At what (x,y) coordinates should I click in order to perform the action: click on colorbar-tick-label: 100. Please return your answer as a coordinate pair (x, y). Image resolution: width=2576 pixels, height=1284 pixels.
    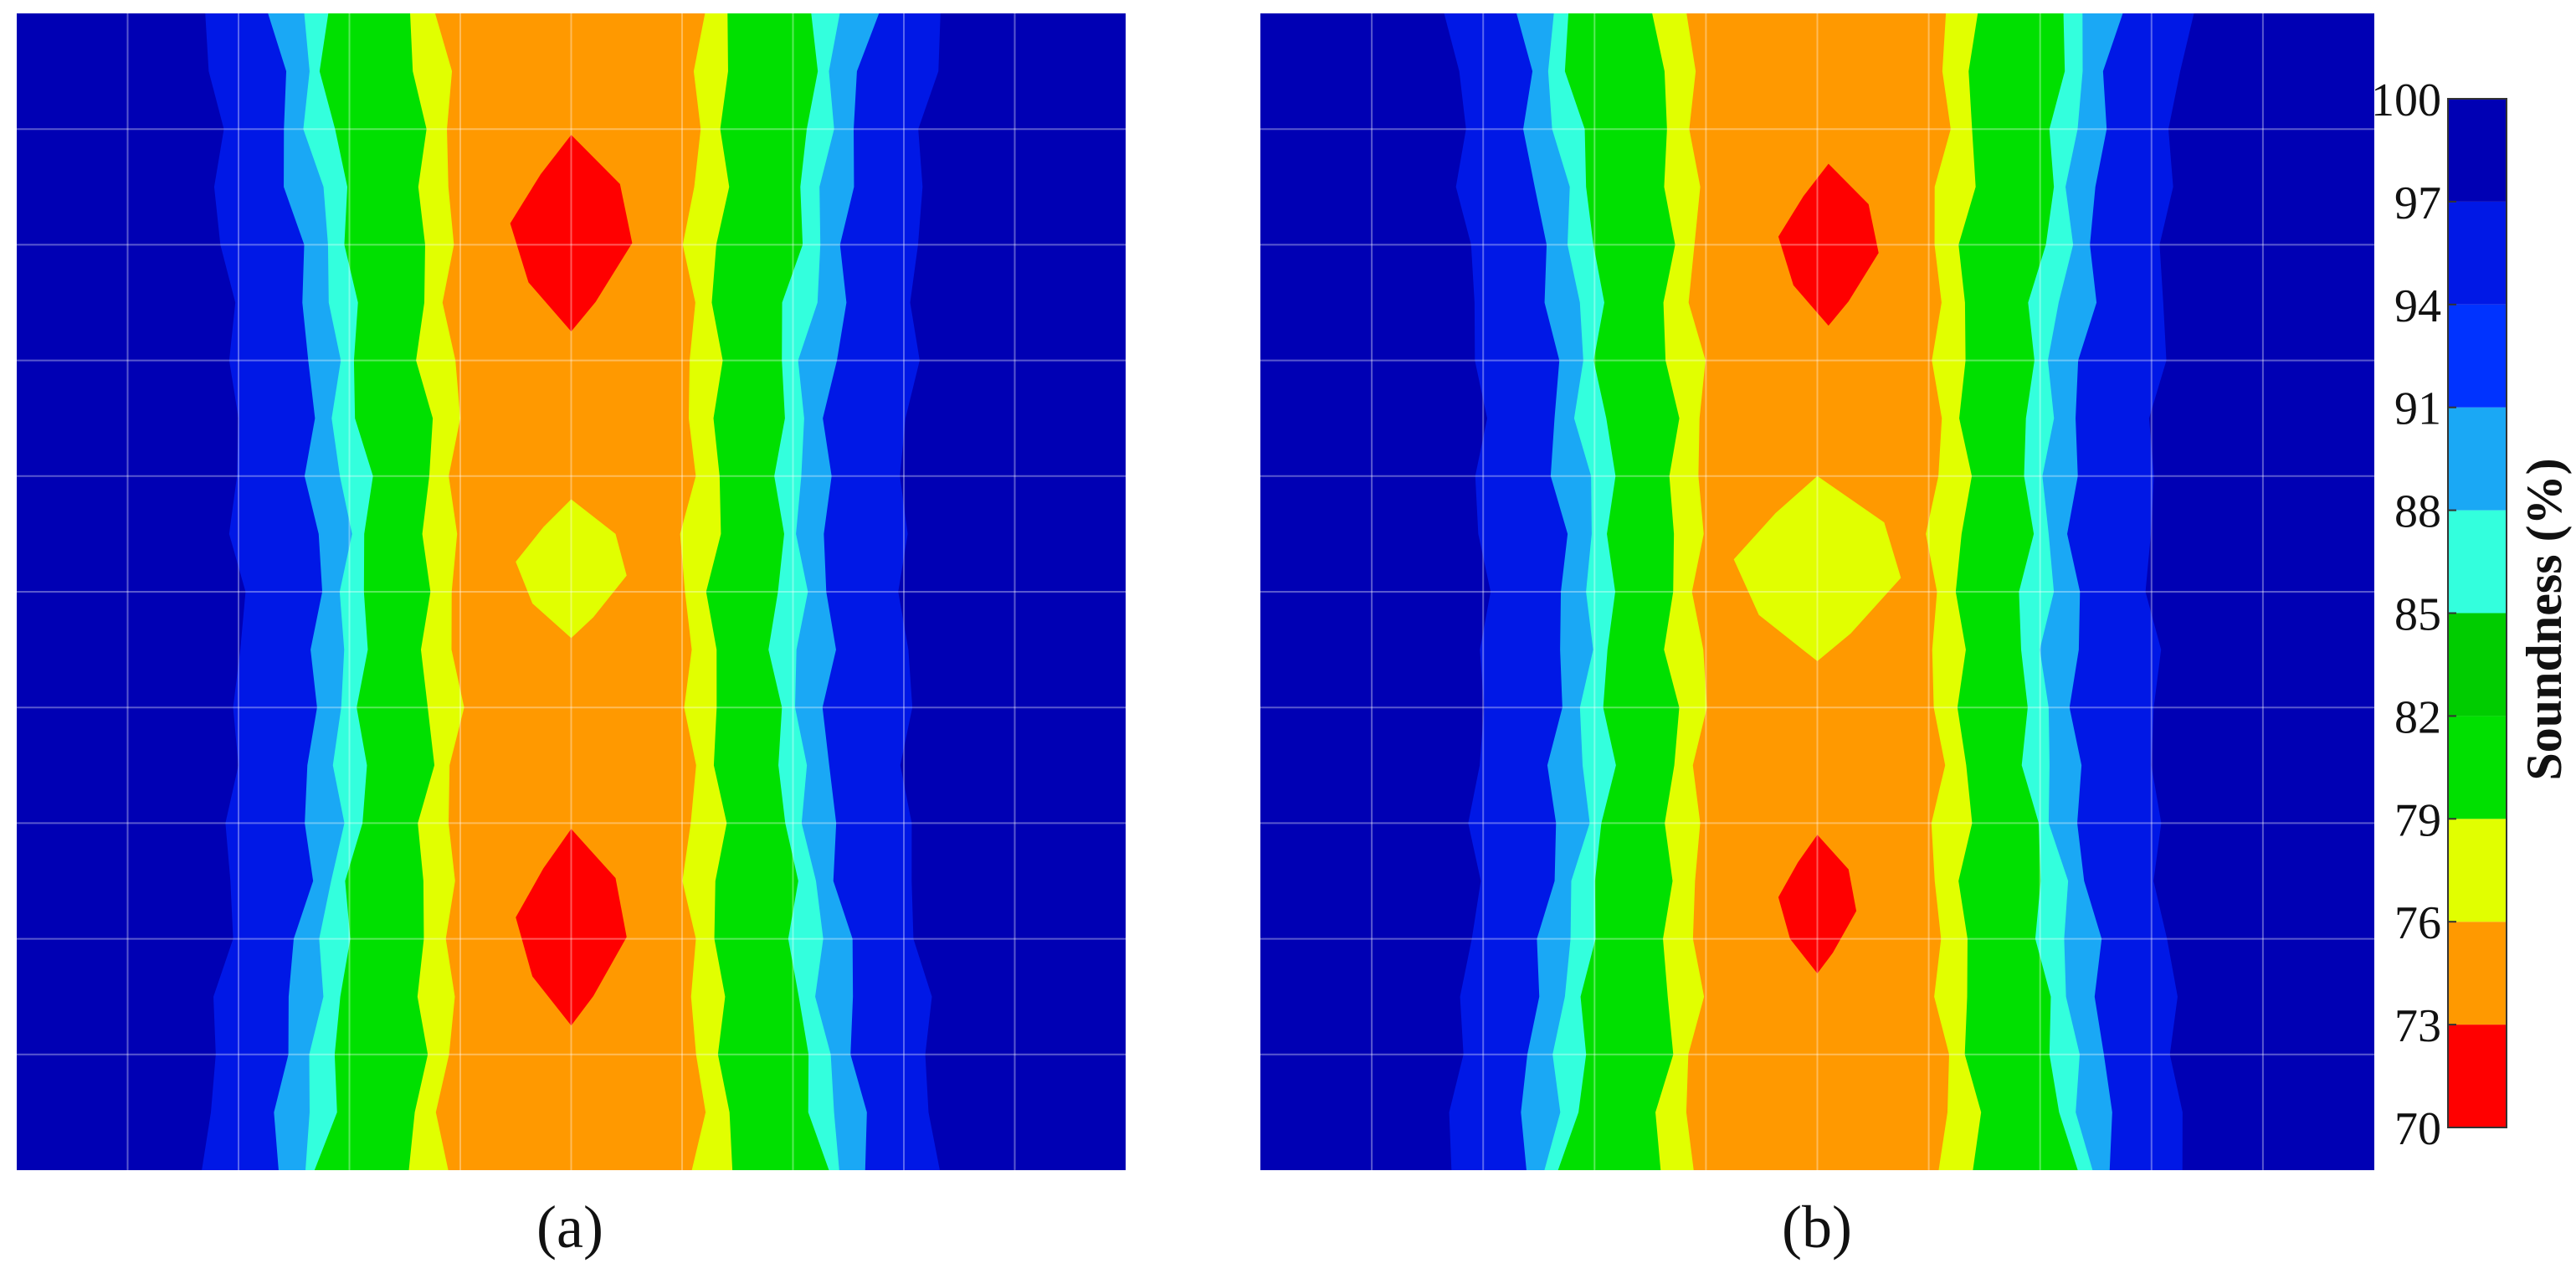
    Looking at the image, I should click on (2406, 100).